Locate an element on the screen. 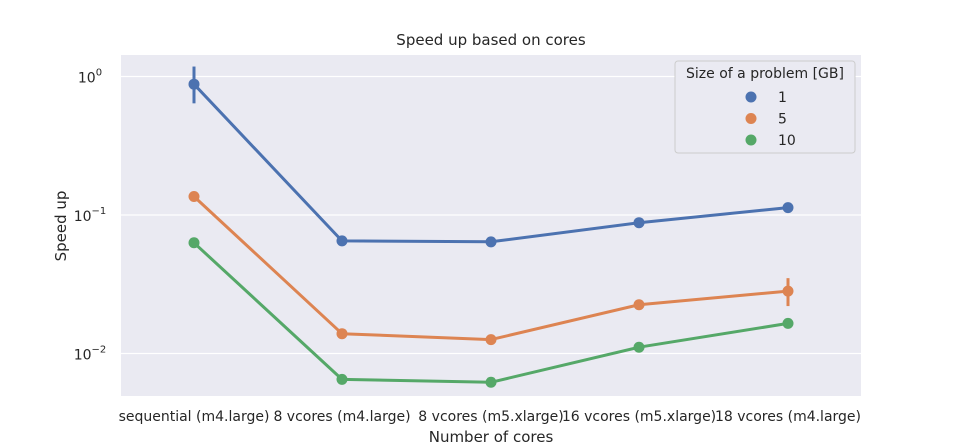 Image resolution: width=958 pixels, height=446 pixels. legend-label-1: 1 is located at coordinates (782, 98).